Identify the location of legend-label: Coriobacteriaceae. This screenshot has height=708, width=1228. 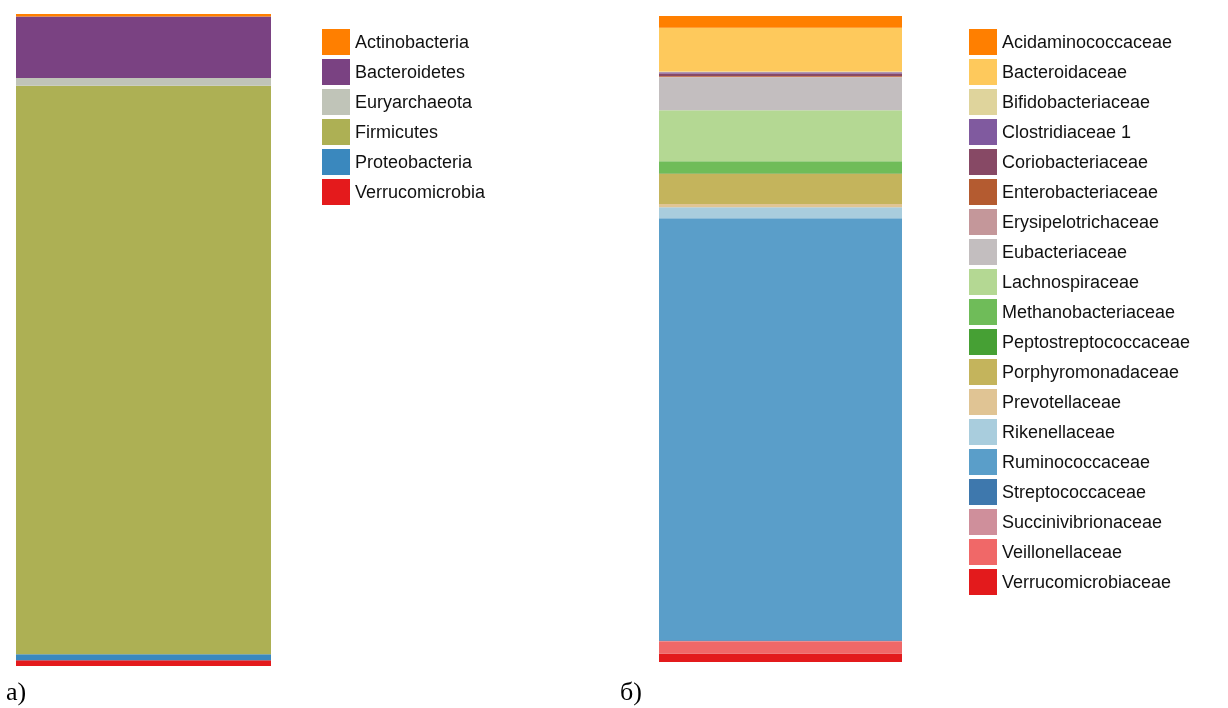
(1075, 162).